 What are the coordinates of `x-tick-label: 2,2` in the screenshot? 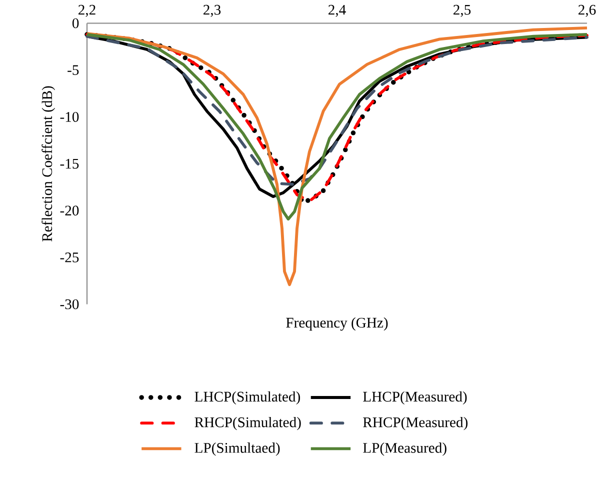 It's located at (87, 10).